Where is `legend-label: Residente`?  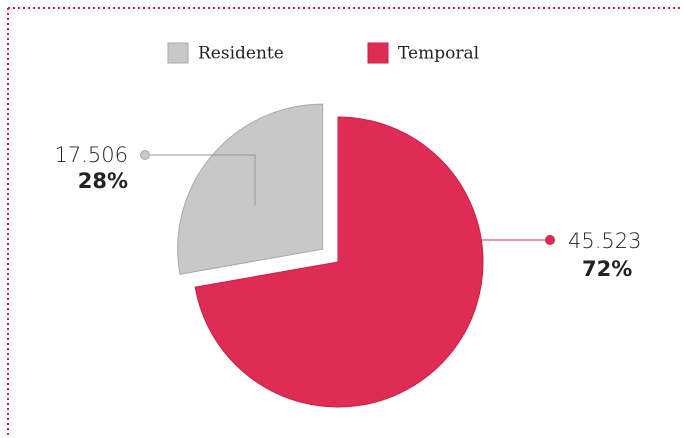
legend-label: Residente is located at coordinates (241, 54).